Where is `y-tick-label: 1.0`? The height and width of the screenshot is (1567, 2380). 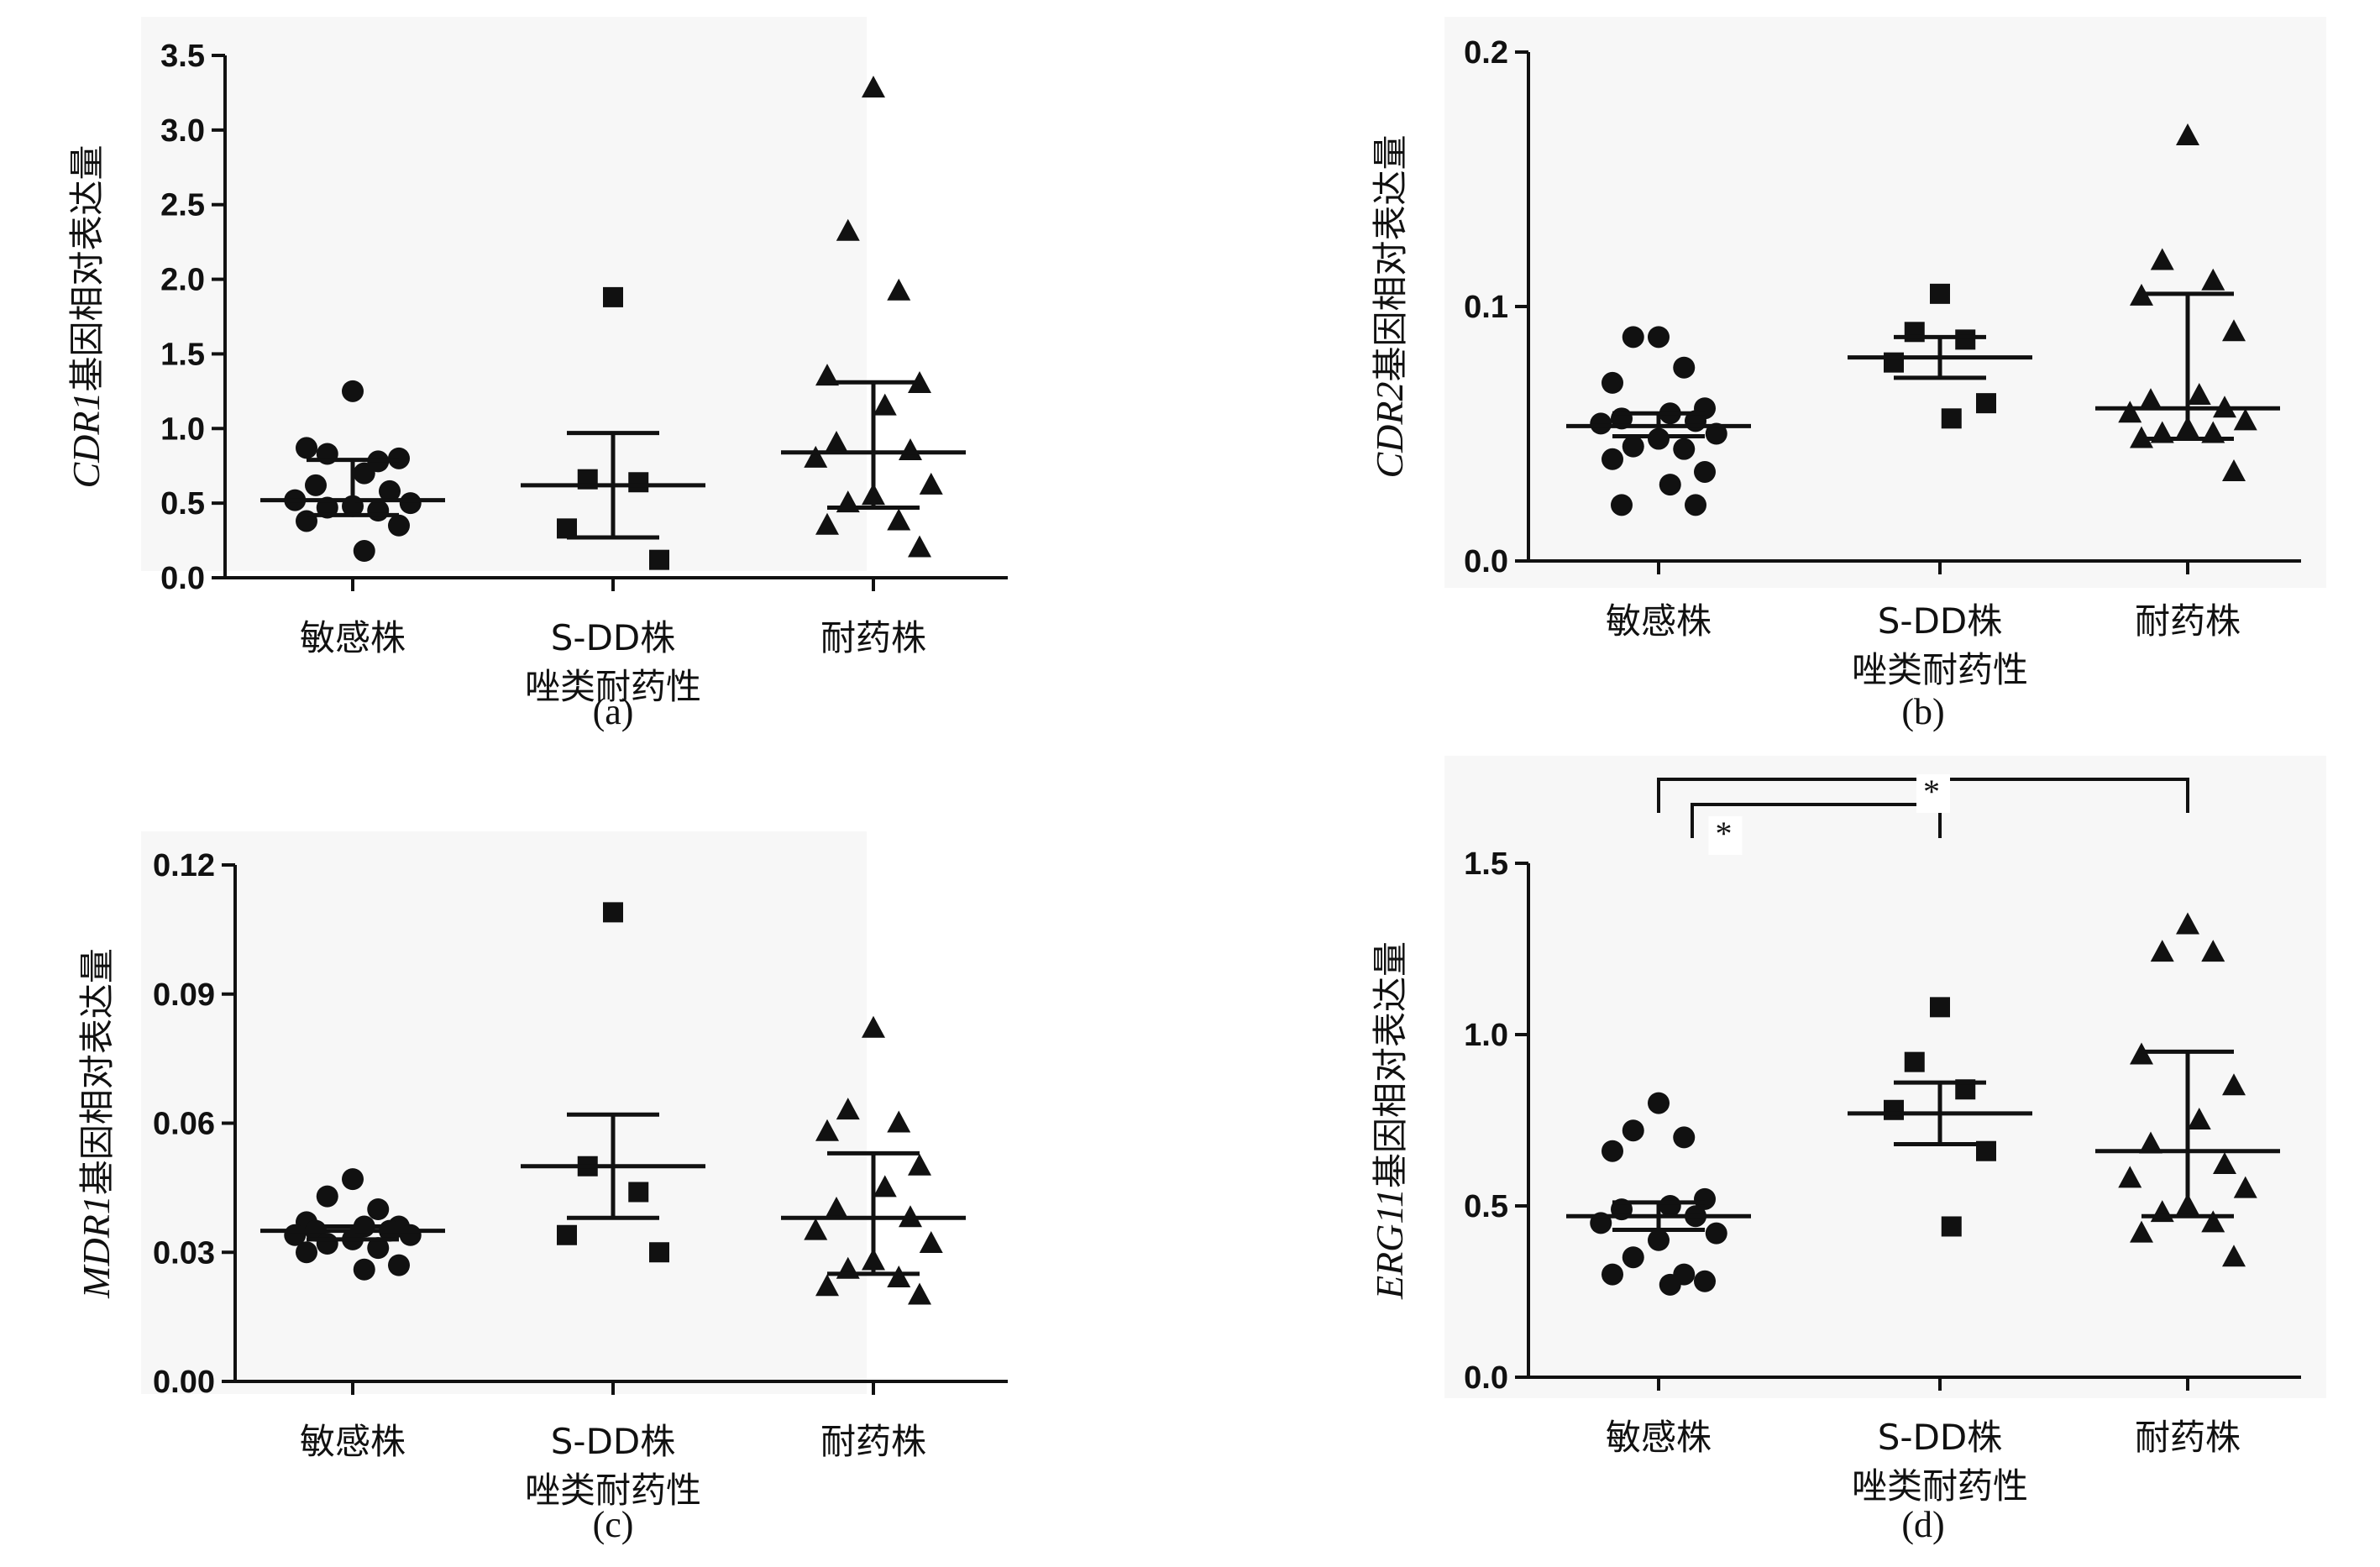
y-tick-label: 1.0 is located at coordinates (1486, 1035).